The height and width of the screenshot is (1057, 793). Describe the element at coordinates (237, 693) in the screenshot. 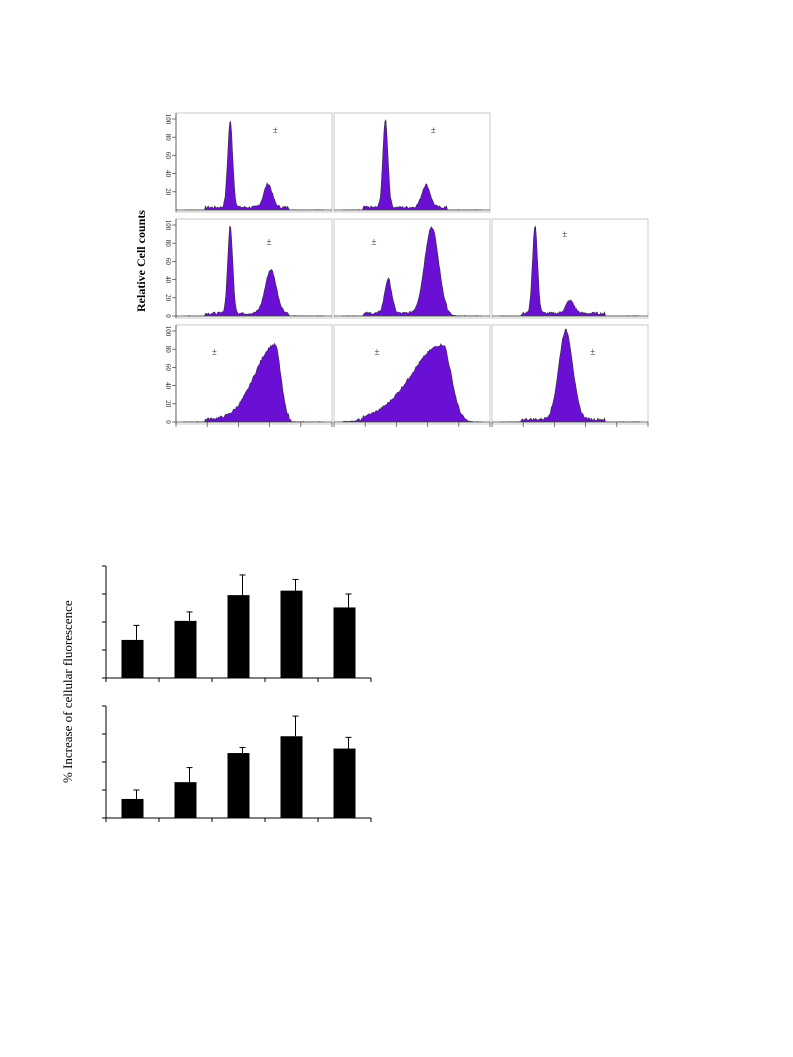

I see `bar-charts` at that location.